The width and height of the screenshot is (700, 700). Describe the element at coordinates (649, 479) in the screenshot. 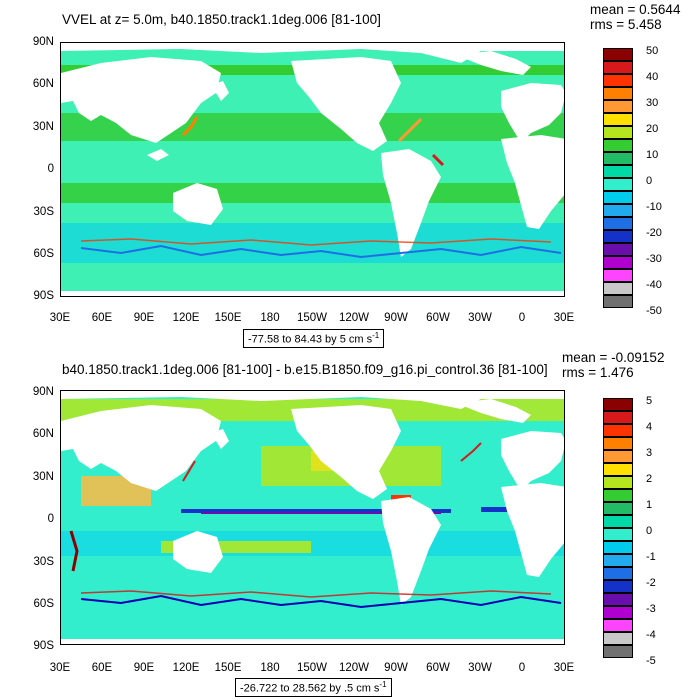

I see `colorbar-label: 2` at that location.